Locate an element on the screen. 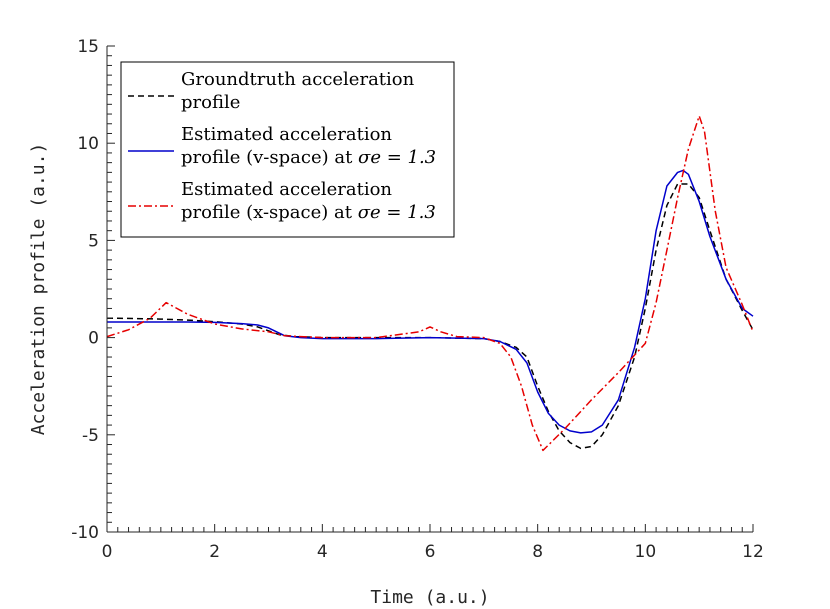 Image resolution: width=830 pixels, height=609 pixels. legend-label-x-space-line1: Estimated acceleration is located at coordinates (286, 189).